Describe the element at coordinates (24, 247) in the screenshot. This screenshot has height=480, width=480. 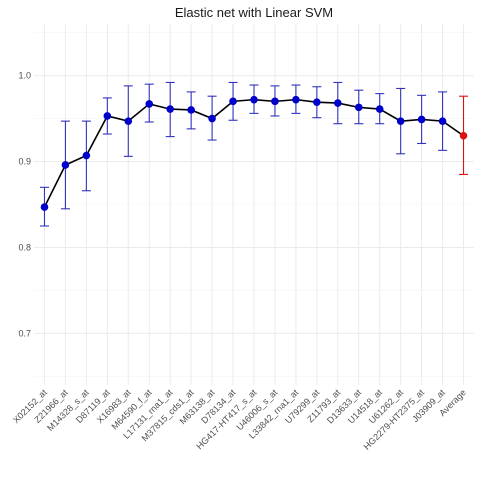
I see `y-tick-label: 0.8` at that location.